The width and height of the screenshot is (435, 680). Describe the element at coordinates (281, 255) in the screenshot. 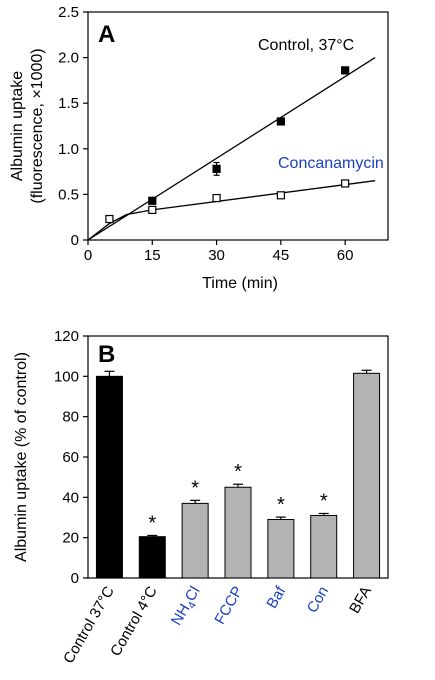

I see `x-tick-label-a: 45` at that location.